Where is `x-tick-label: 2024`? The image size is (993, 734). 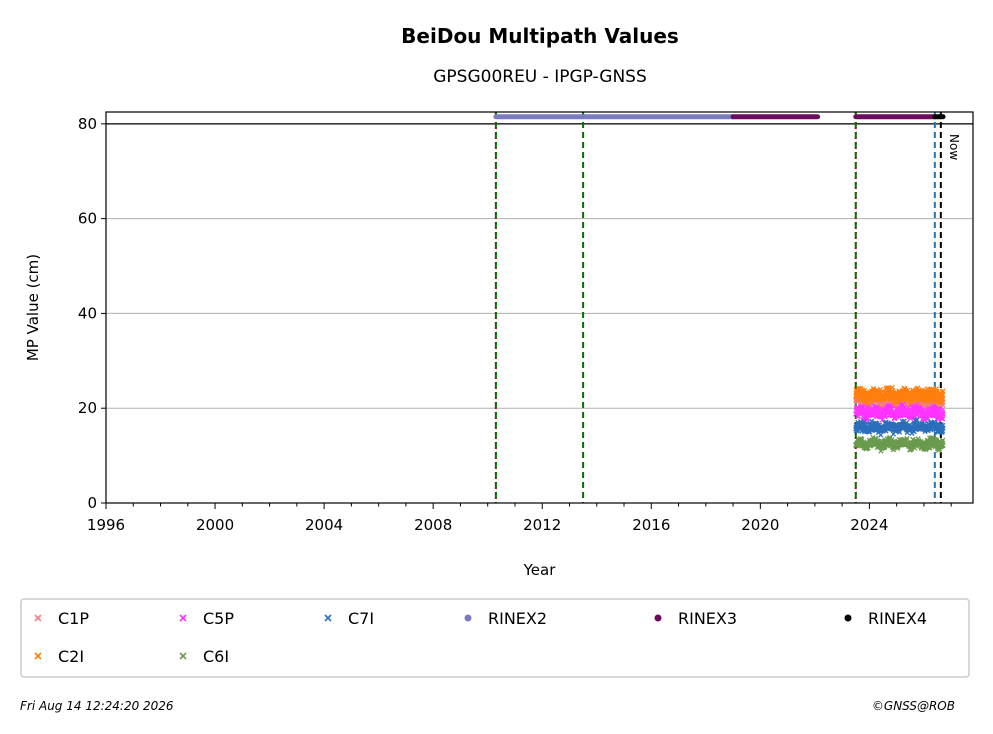 x-tick-label: 2024 is located at coordinates (869, 525).